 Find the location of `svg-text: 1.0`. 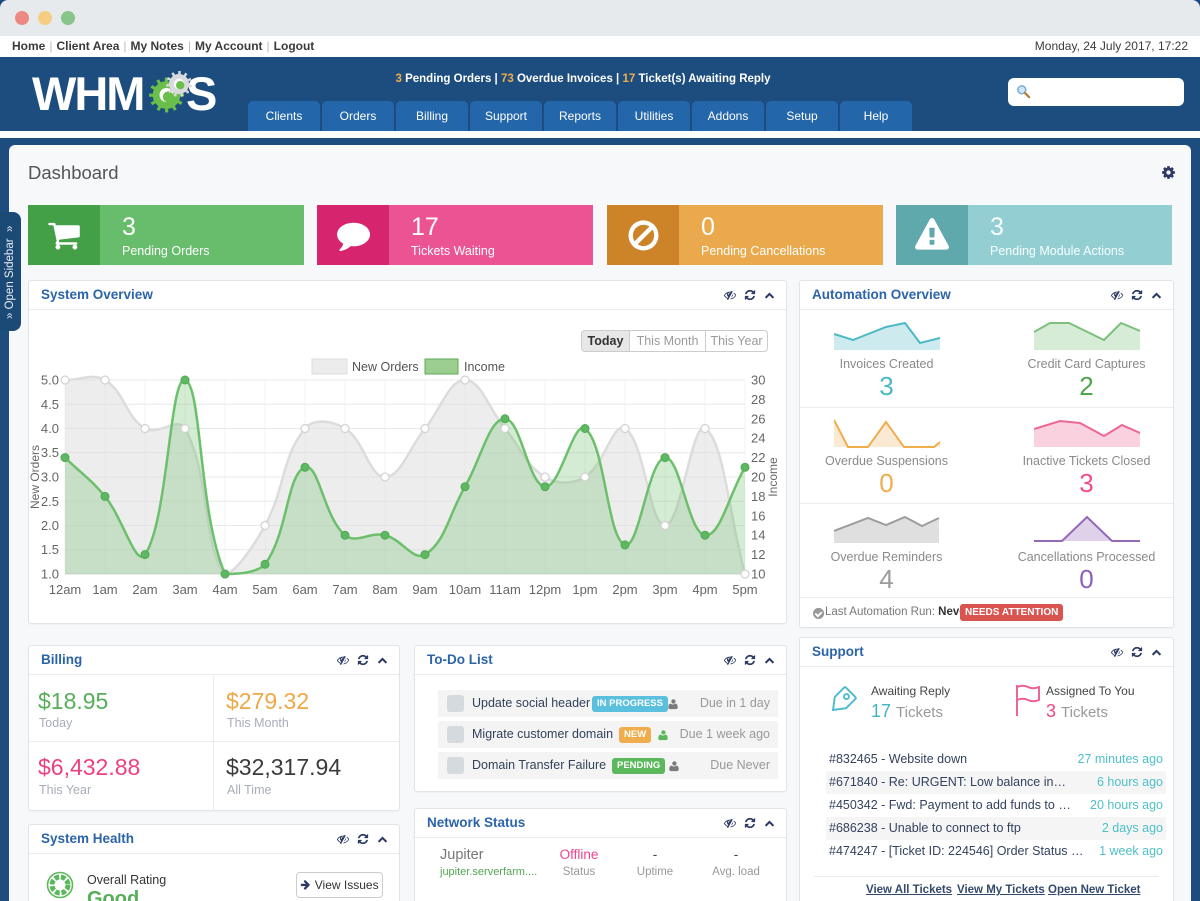

svg-text: 1.0 is located at coordinates (50, 574).